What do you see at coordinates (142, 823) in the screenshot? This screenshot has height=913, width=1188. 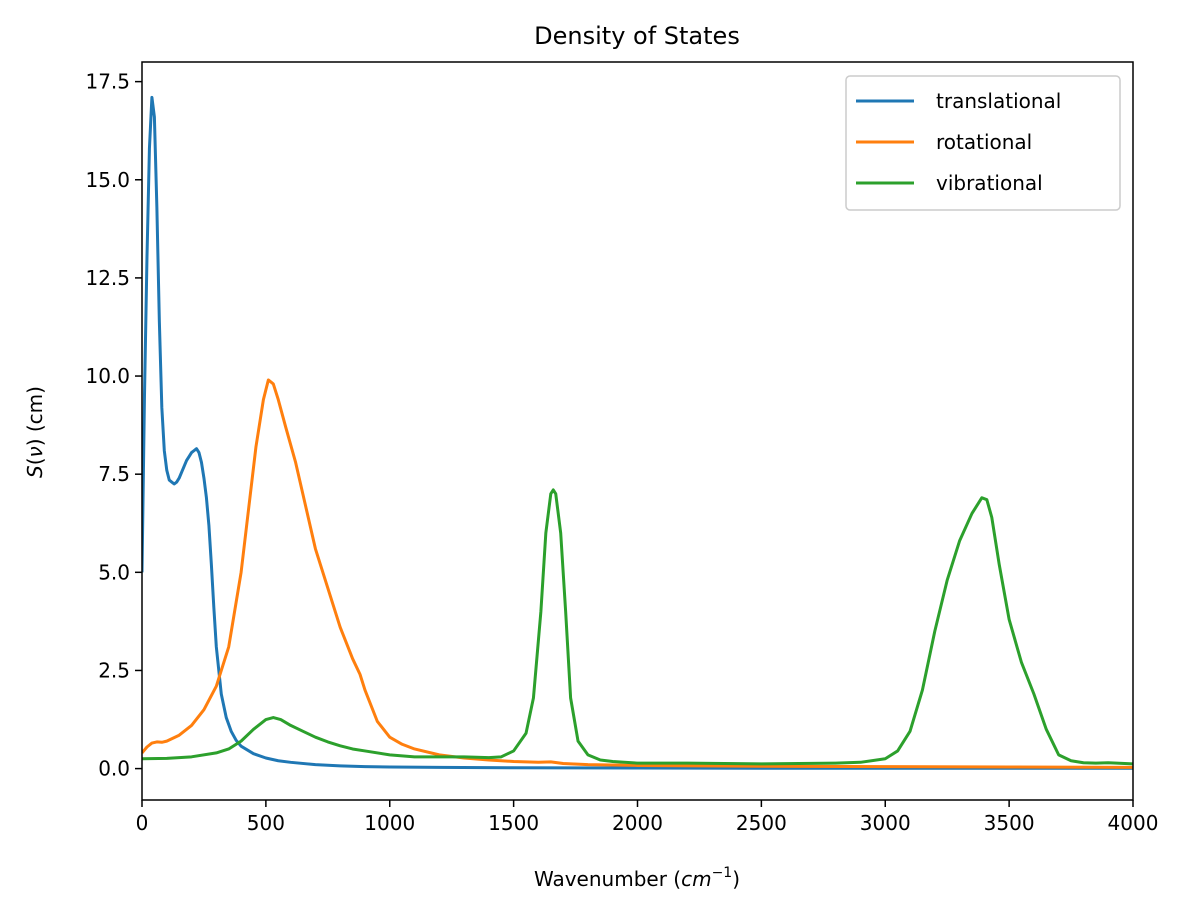 I see `x-tick-label: 0` at bounding box center [142, 823].